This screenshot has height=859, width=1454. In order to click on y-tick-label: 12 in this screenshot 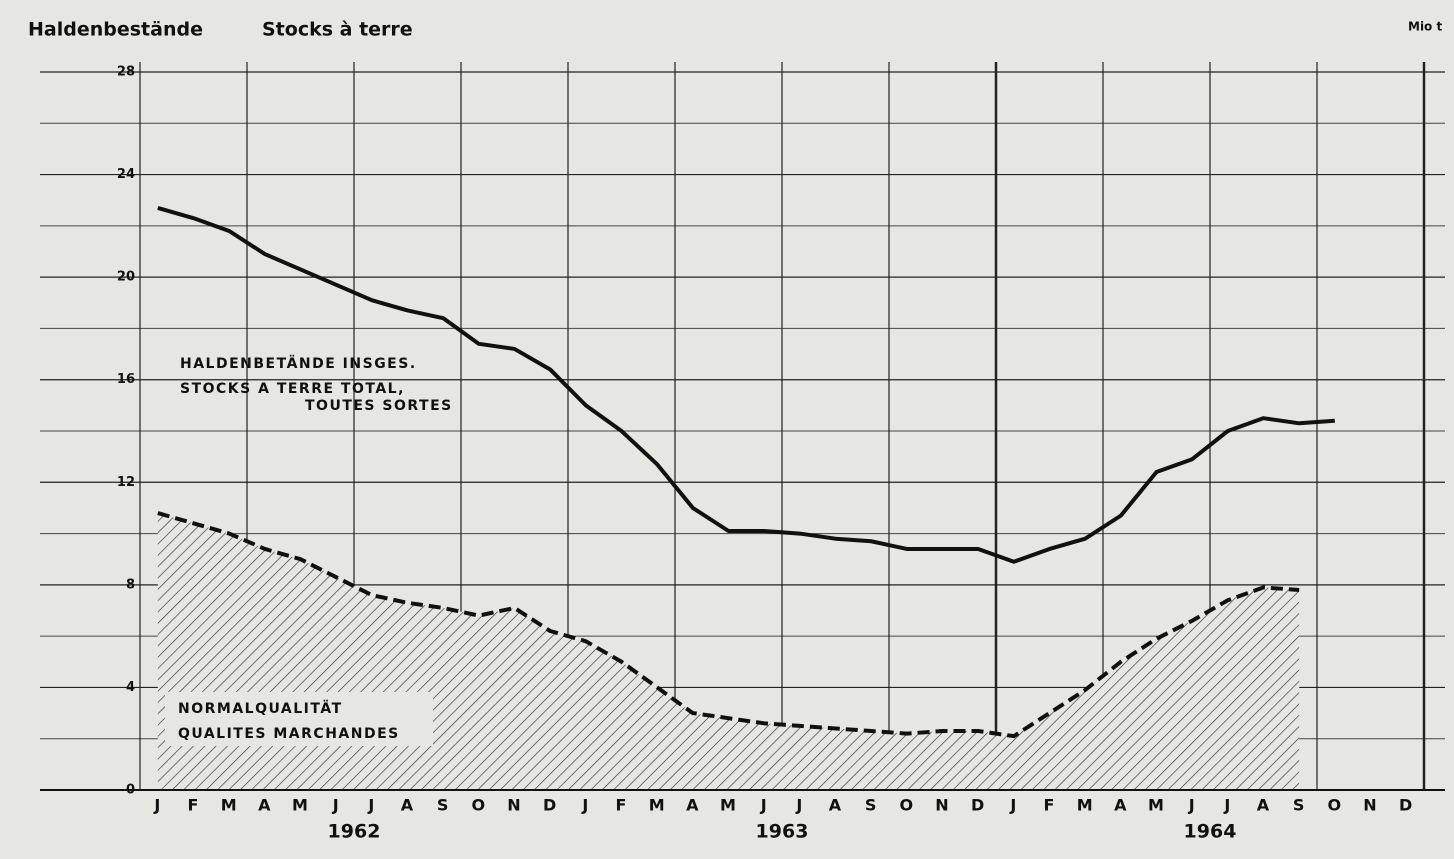, I will do `click(126, 482)`.